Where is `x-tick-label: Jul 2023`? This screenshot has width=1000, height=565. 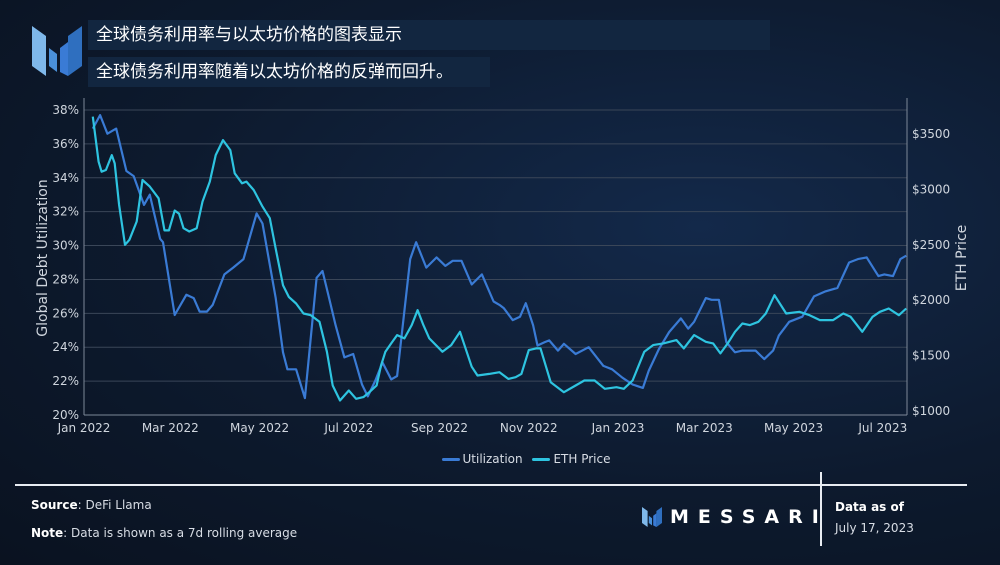
x-tick-label: Jul 2023 is located at coordinates (882, 428).